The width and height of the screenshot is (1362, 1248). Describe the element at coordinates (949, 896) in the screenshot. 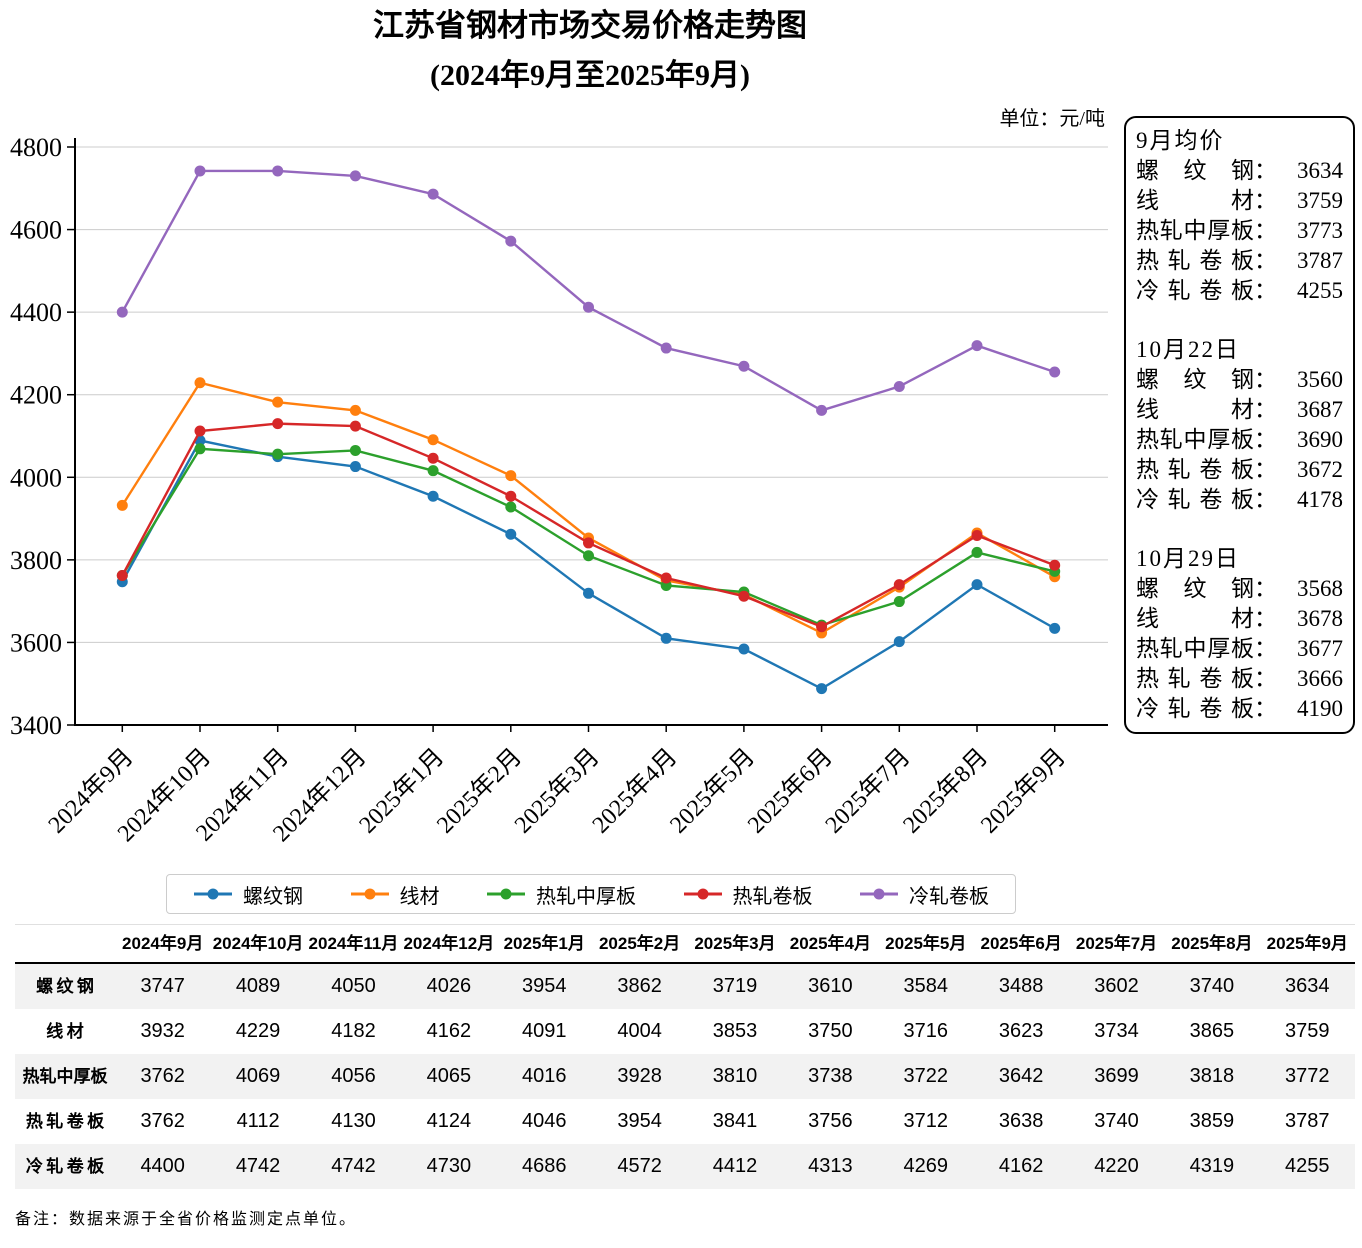

I see `legend-label: 冷轧卷板` at that location.